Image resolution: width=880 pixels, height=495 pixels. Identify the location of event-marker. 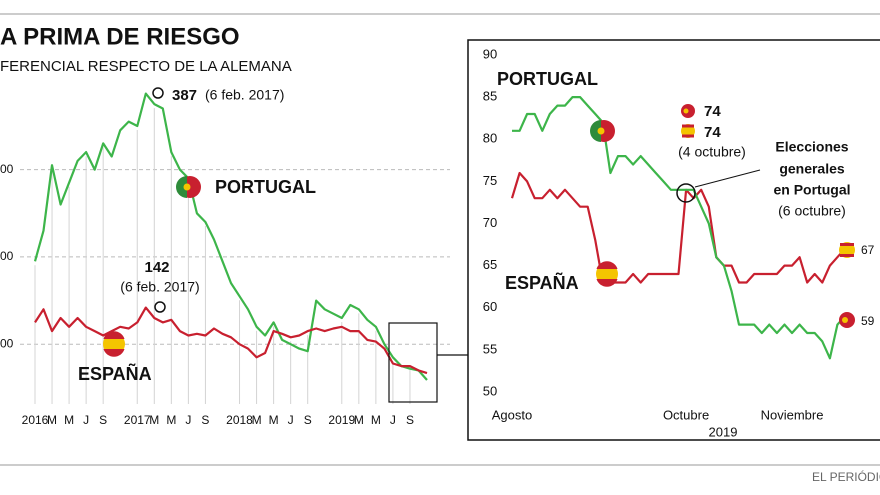
(686, 193).